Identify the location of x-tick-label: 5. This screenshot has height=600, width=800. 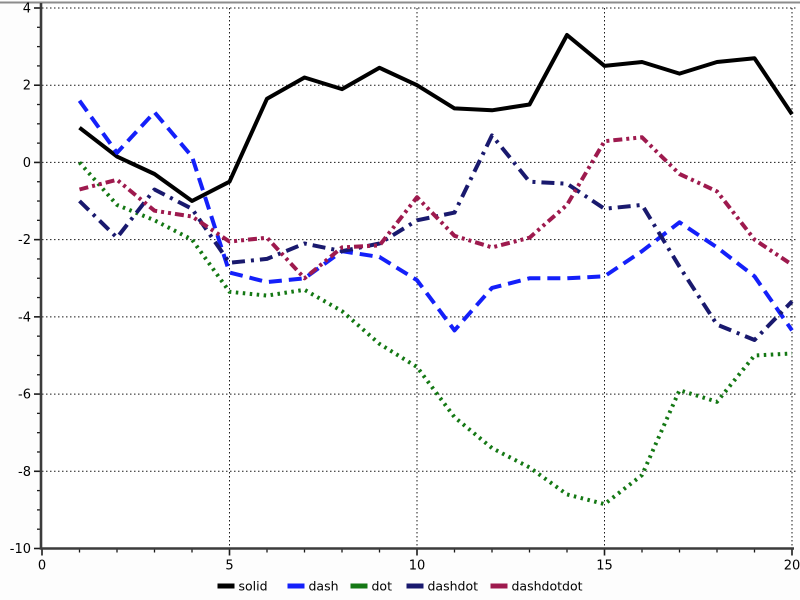
(229, 566).